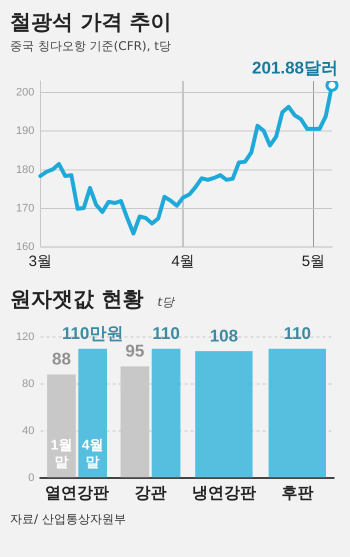  I want to click on y-tick-label: 200, so click(25, 92).